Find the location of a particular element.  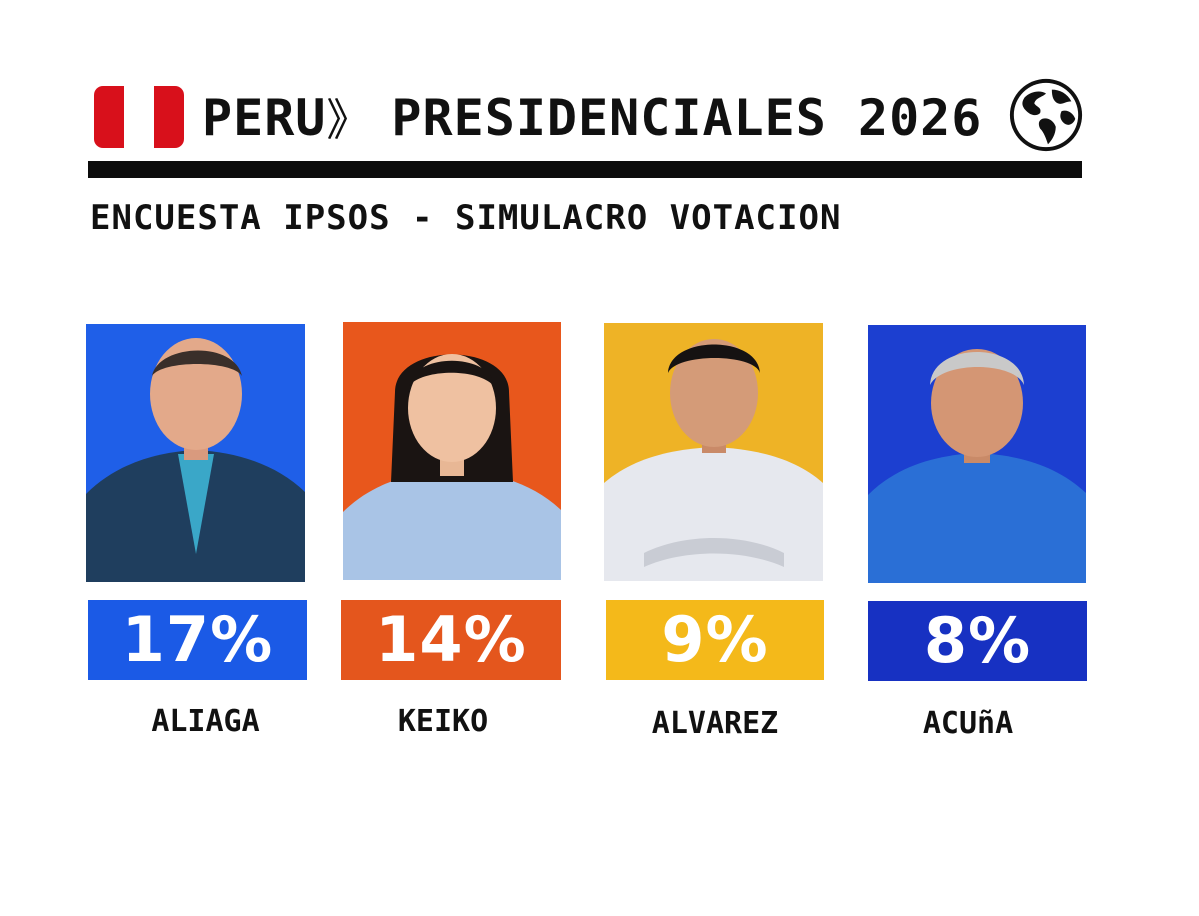

header: PERU》 PRESIDENCIALES 2026 is located at coordinates (589, 127).